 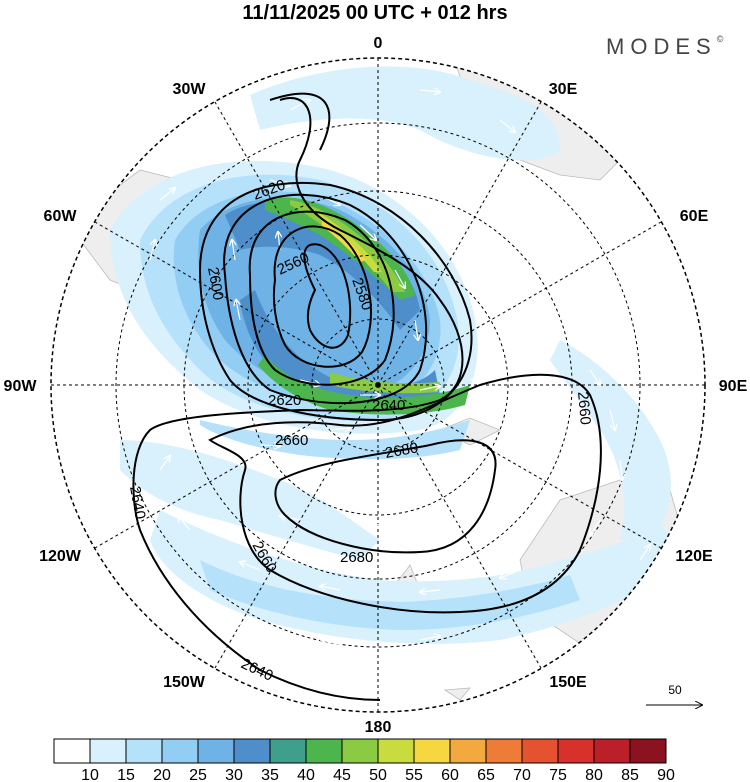 What do you see at coordinates (284, 400) in the screenshot?
I see `contour-label-2620-bottom: 2620` at bounding box center [284, 400].